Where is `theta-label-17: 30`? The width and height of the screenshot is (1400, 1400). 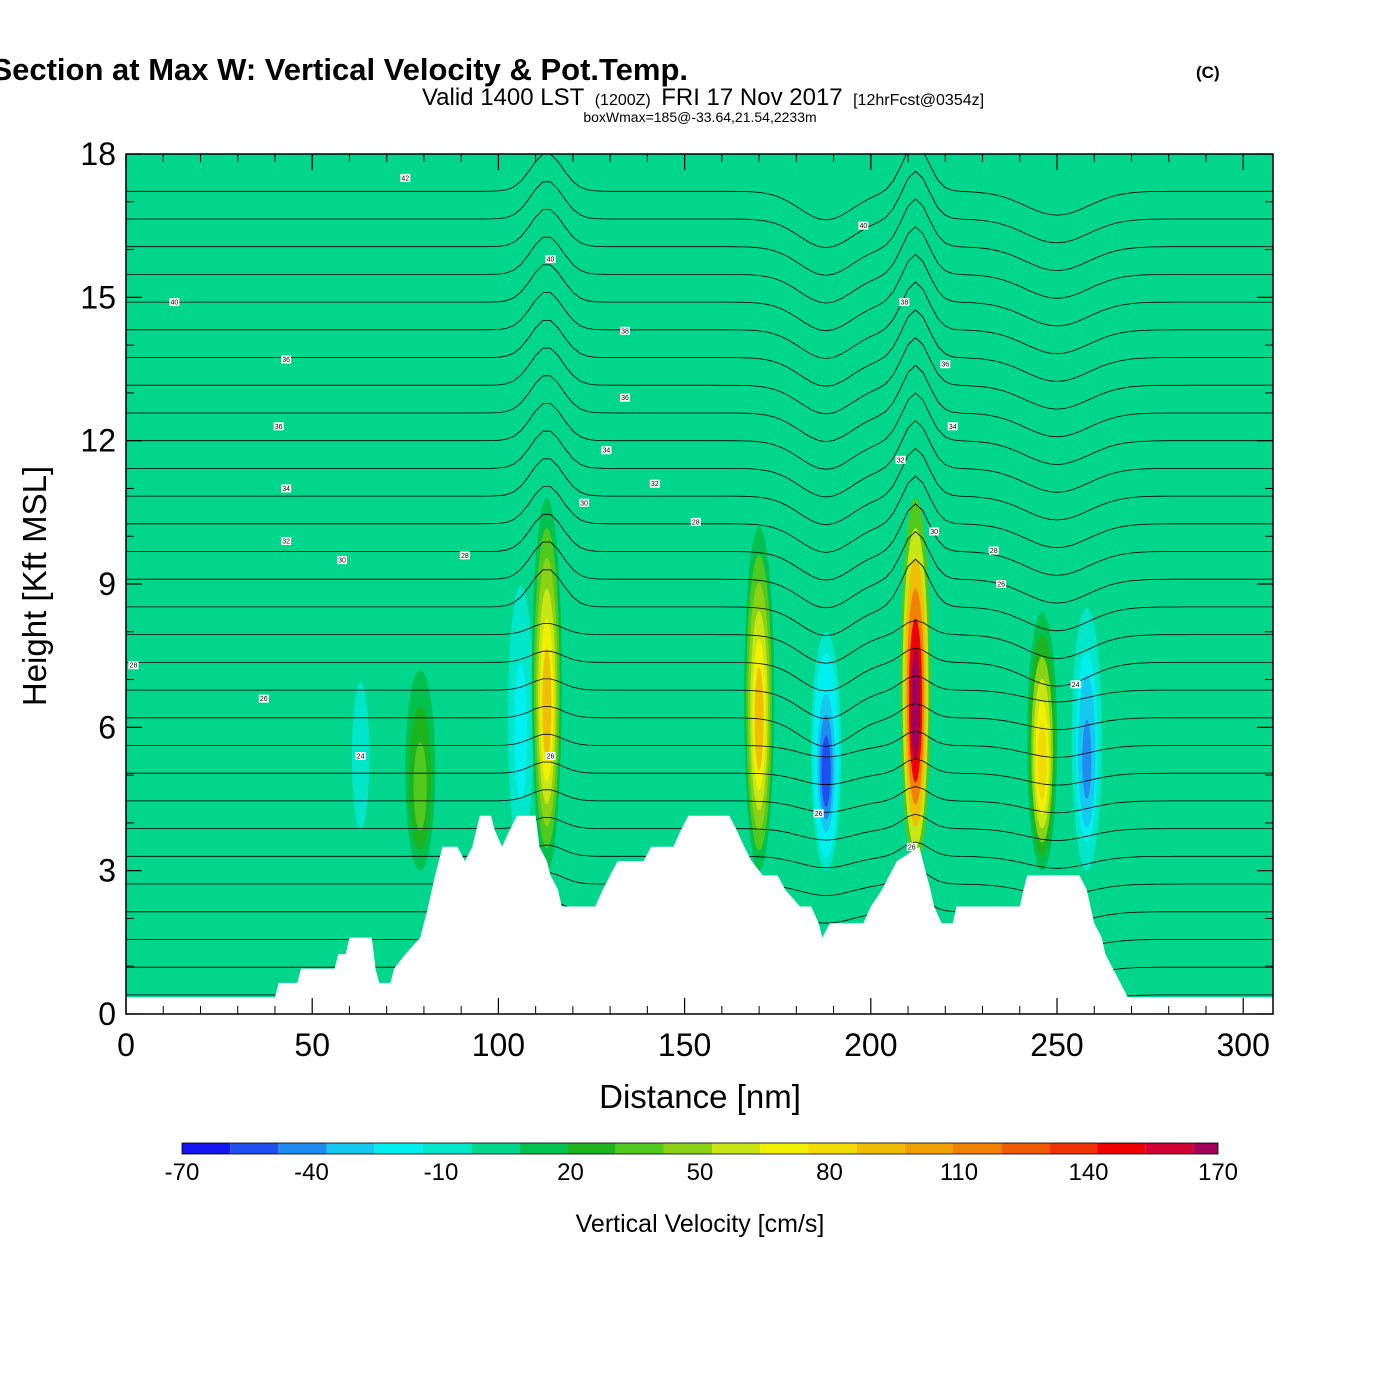
theta-label-17: 30 is located at coordinates (934, 532).